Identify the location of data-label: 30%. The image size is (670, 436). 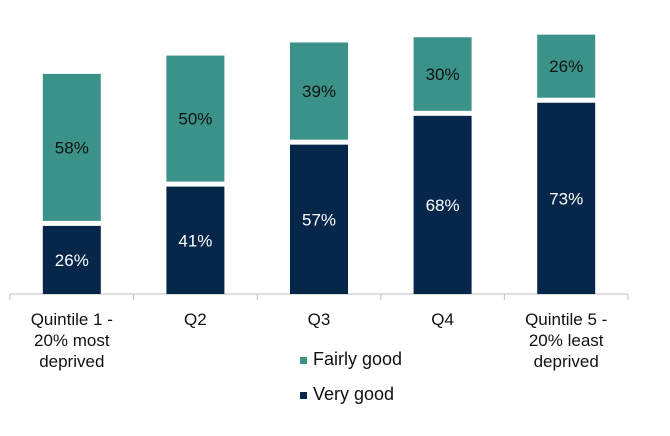
(443, 74).